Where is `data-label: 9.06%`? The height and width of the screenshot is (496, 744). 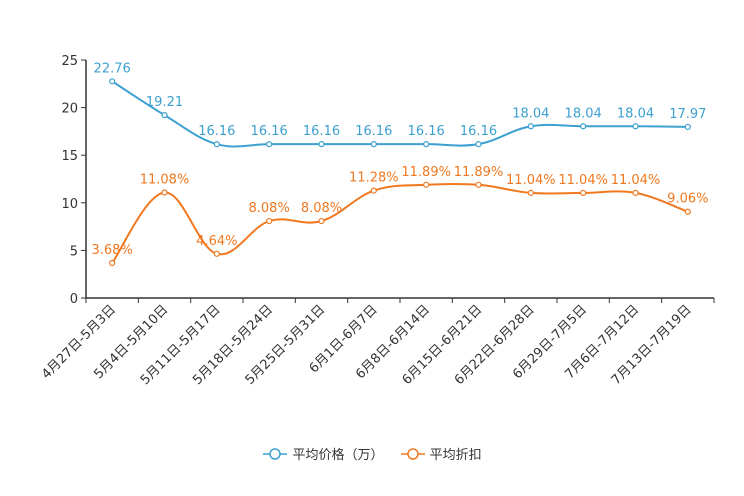 data-label: 9.06% is located at coordinates (687, 199).